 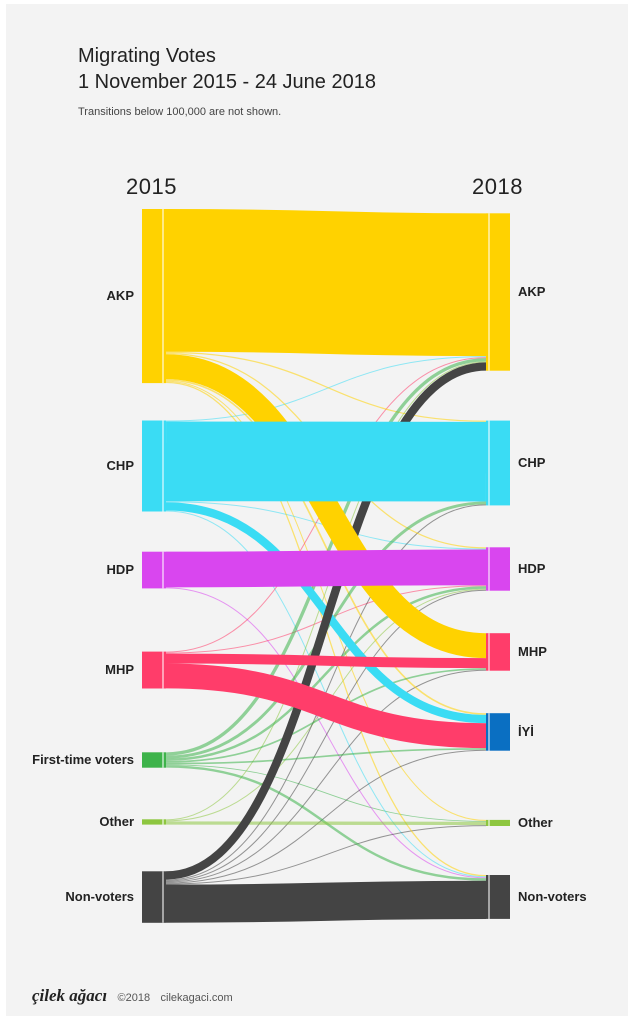 I want to click on year-label-2018: 2018, so click(x=497, y=186).